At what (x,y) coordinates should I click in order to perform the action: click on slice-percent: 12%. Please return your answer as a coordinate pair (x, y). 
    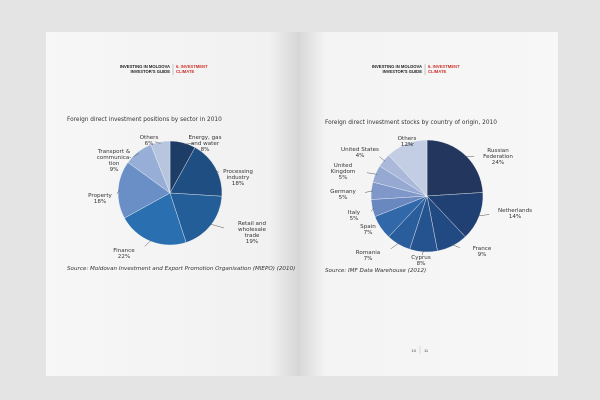
    Looking at the image, I should click on (407, 145).